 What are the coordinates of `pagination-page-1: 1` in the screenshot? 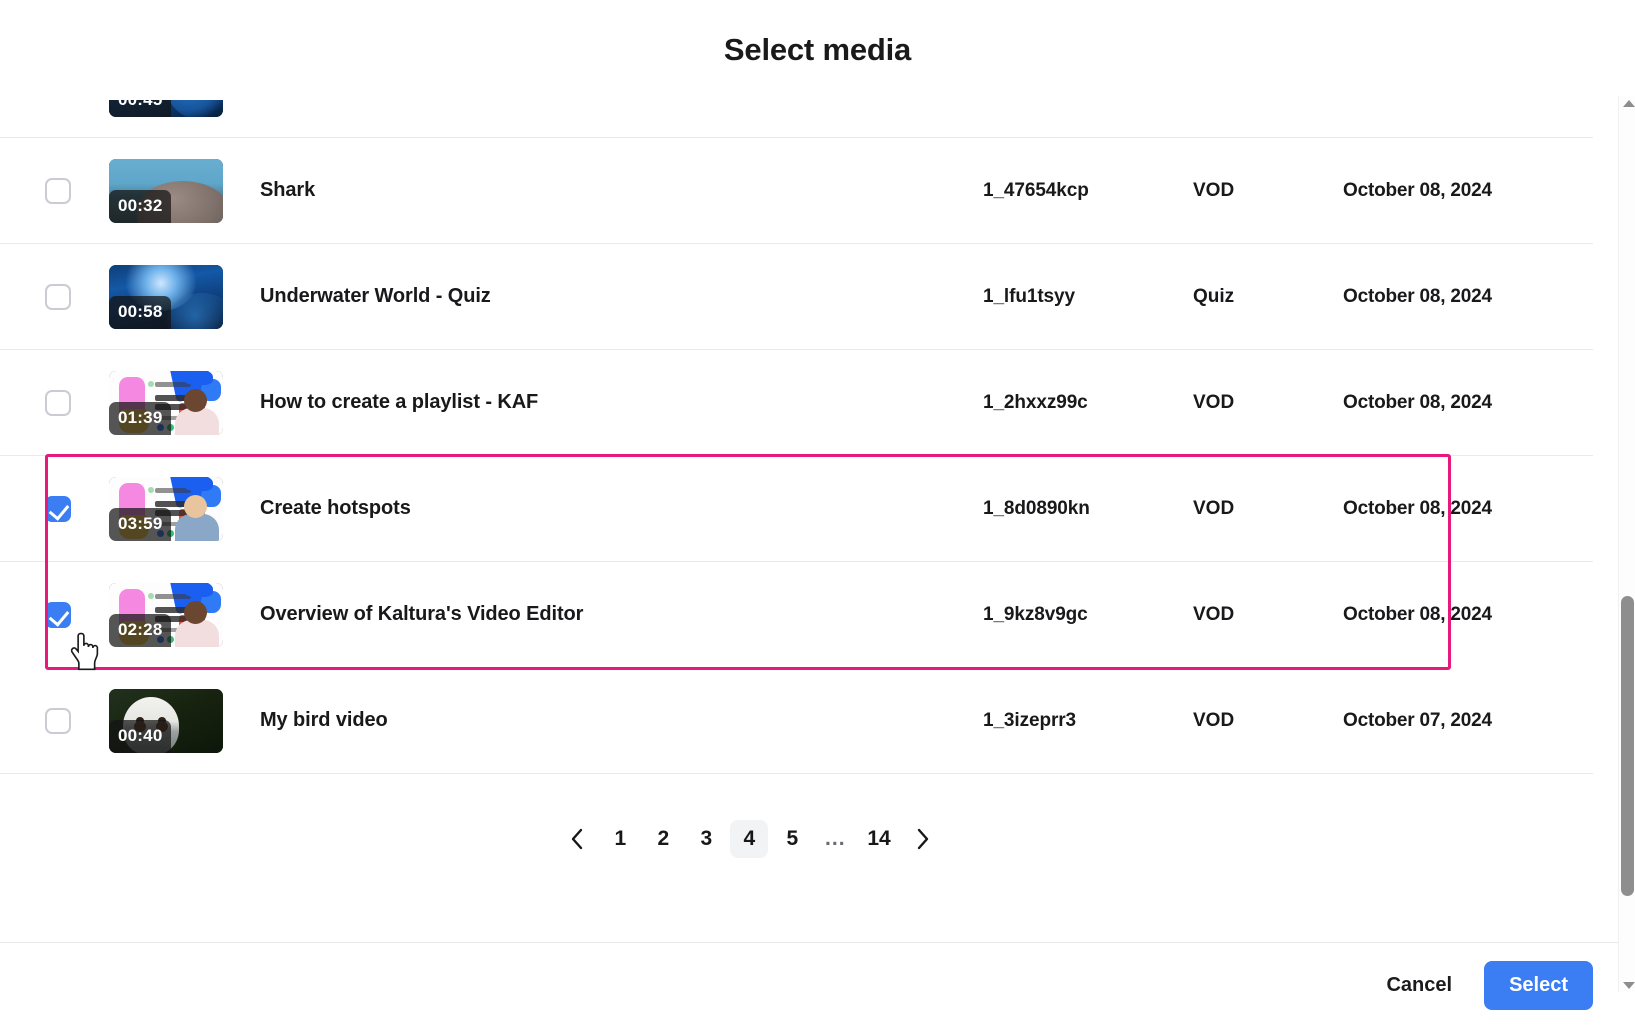 It's located at (620, 839).